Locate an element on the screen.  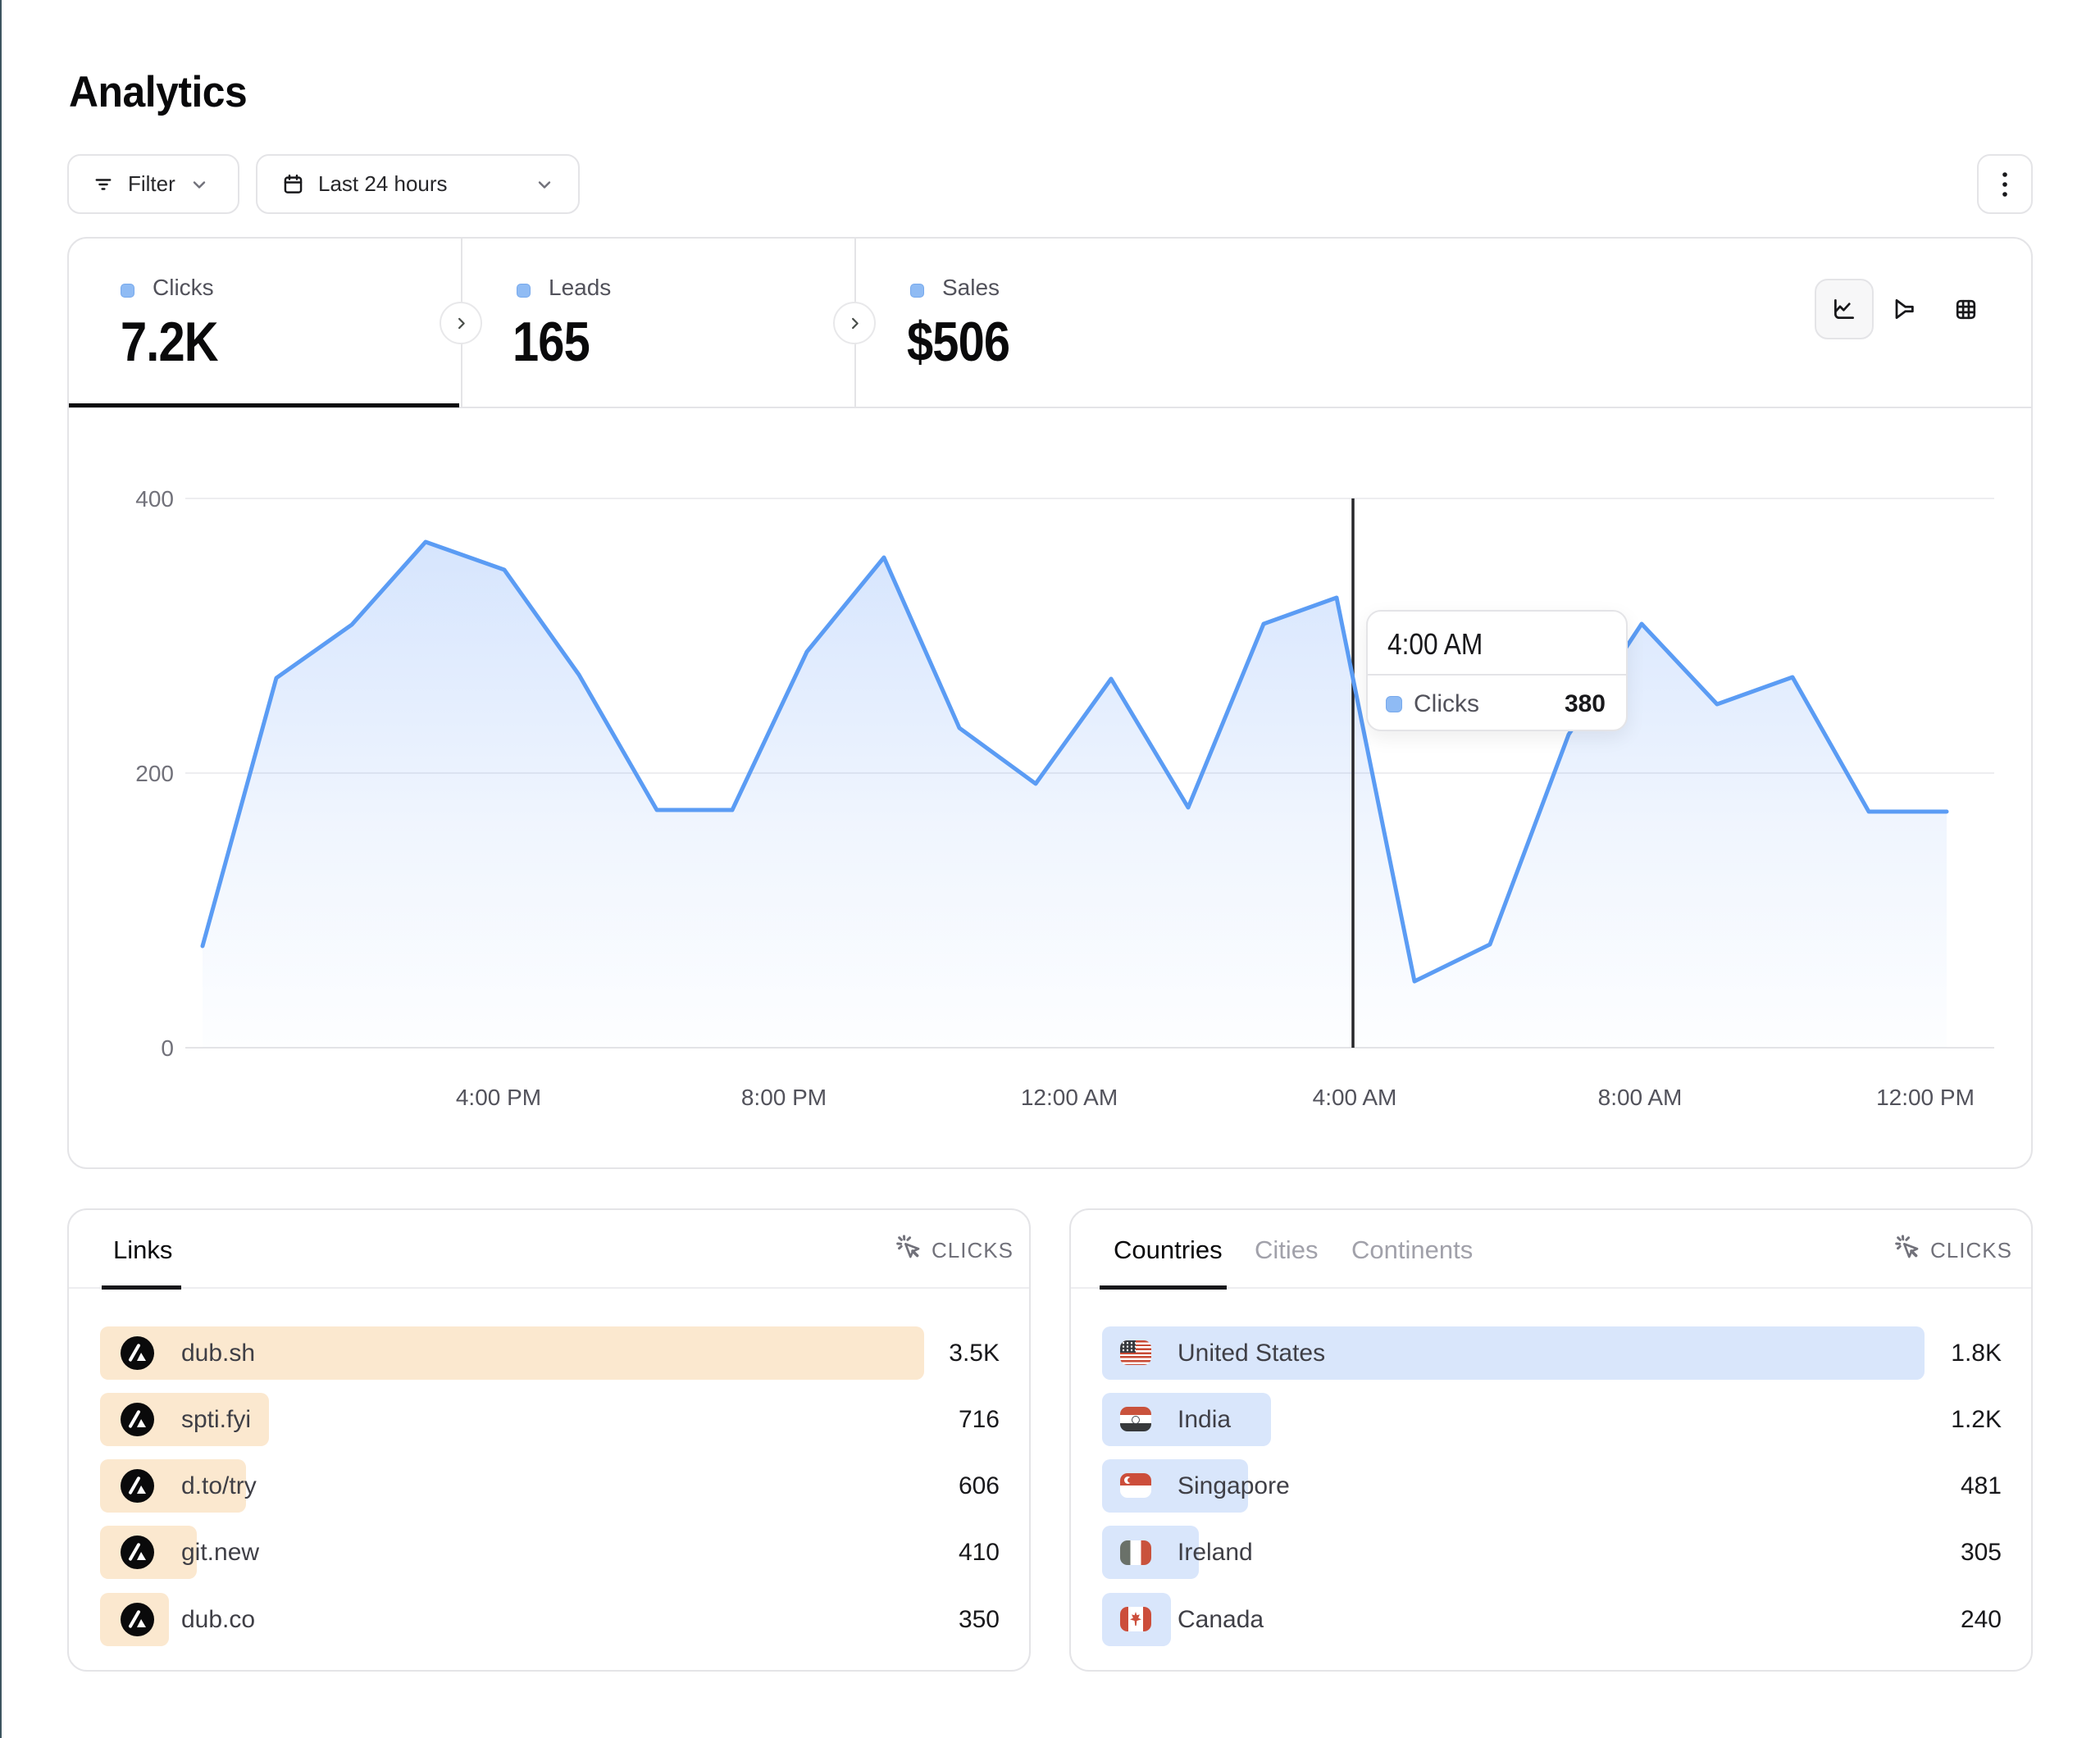
svg-text: 8:00 AM is located at coordinates (1640, 1097).